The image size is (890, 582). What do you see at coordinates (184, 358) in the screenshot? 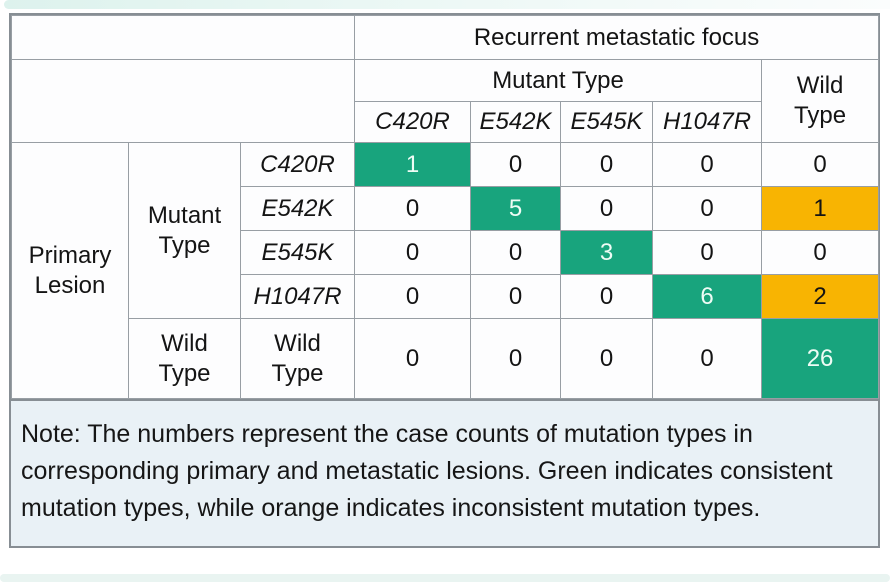
I see `row-subgroup-header-wild-type: Wild Type` at bounding box center [184, 358].